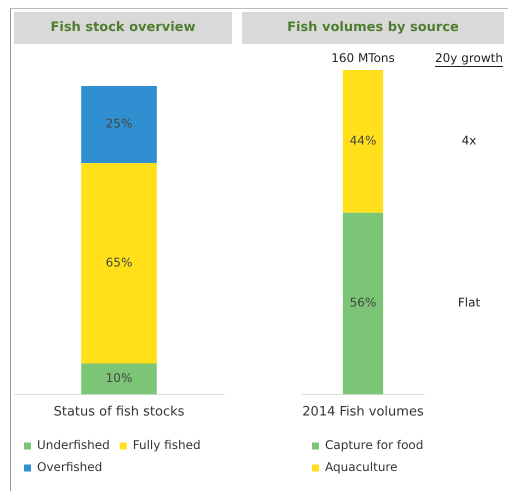 Image resolution: width=508 pixels, height=491 pixels. Describe the element at coordinates (119, 262) in the screenshot. I see `data-label: 65%` at that location.